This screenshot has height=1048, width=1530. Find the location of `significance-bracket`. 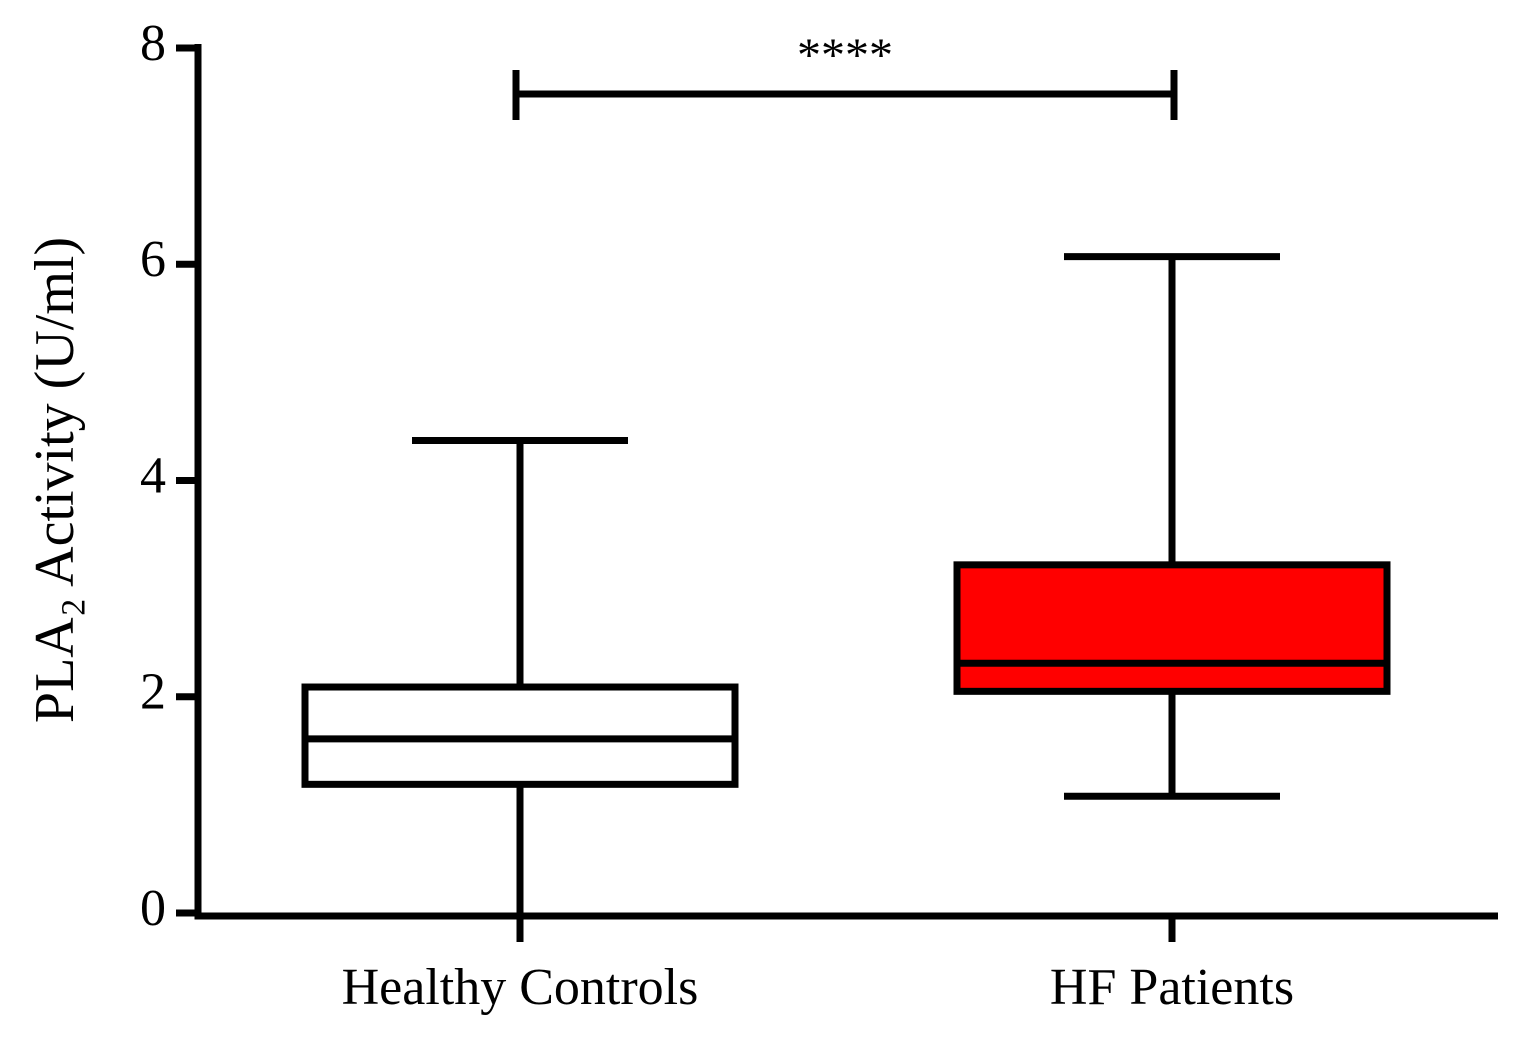

significance-bracket is located at coordinates (845, 95).